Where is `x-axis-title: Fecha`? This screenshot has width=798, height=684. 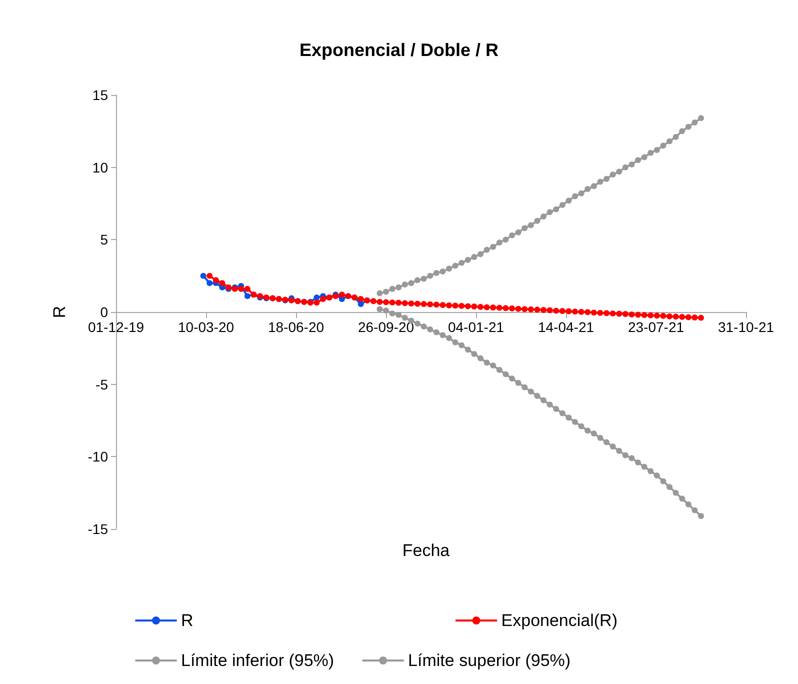 x-axis-title: Fecha is located at coordinates (426, 550).